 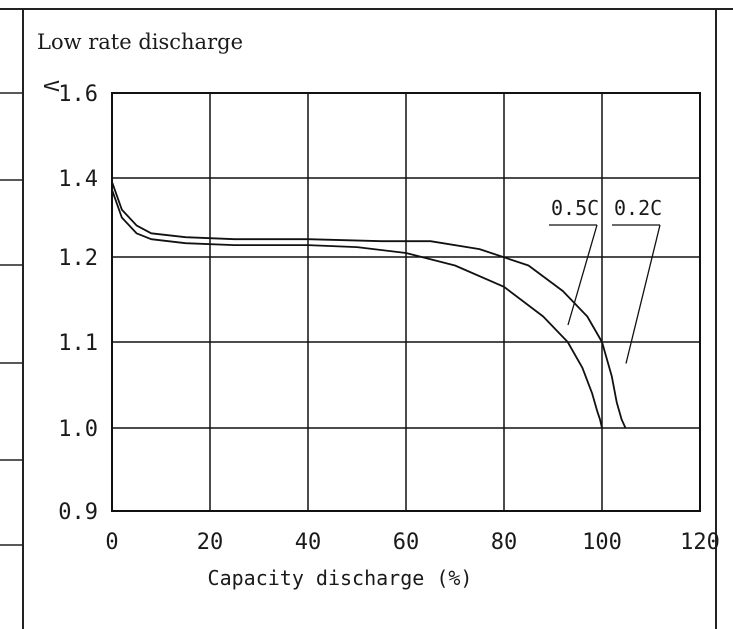 What do you see at coordinates (605, 280) in the screenshot?
I see `series-labels: 0.5C 0.2C` at bounding box center [605, 280].